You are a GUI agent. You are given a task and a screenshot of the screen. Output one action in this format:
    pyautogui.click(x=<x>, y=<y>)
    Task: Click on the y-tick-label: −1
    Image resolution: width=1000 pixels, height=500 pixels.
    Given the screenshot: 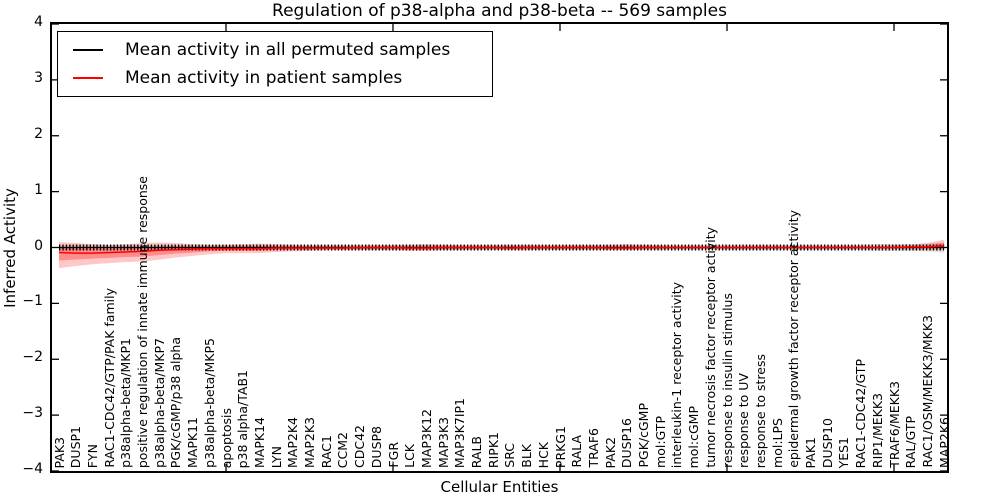 What is the action you would take?
    pyautogui.click(x=32, y=301)
    